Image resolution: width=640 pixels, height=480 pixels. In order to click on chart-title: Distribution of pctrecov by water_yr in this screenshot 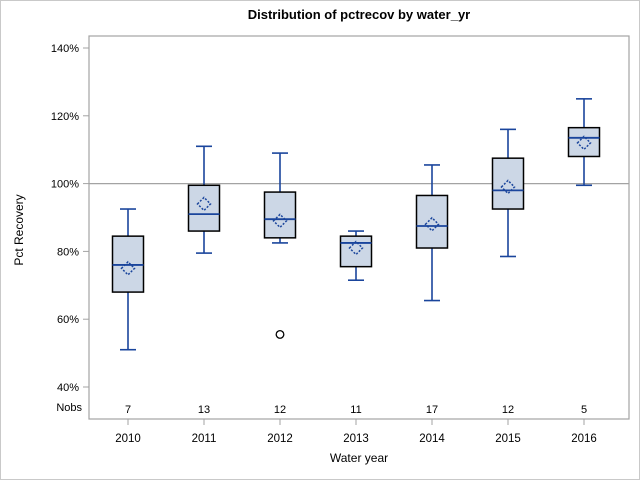, I will do `click(359, 14)`.